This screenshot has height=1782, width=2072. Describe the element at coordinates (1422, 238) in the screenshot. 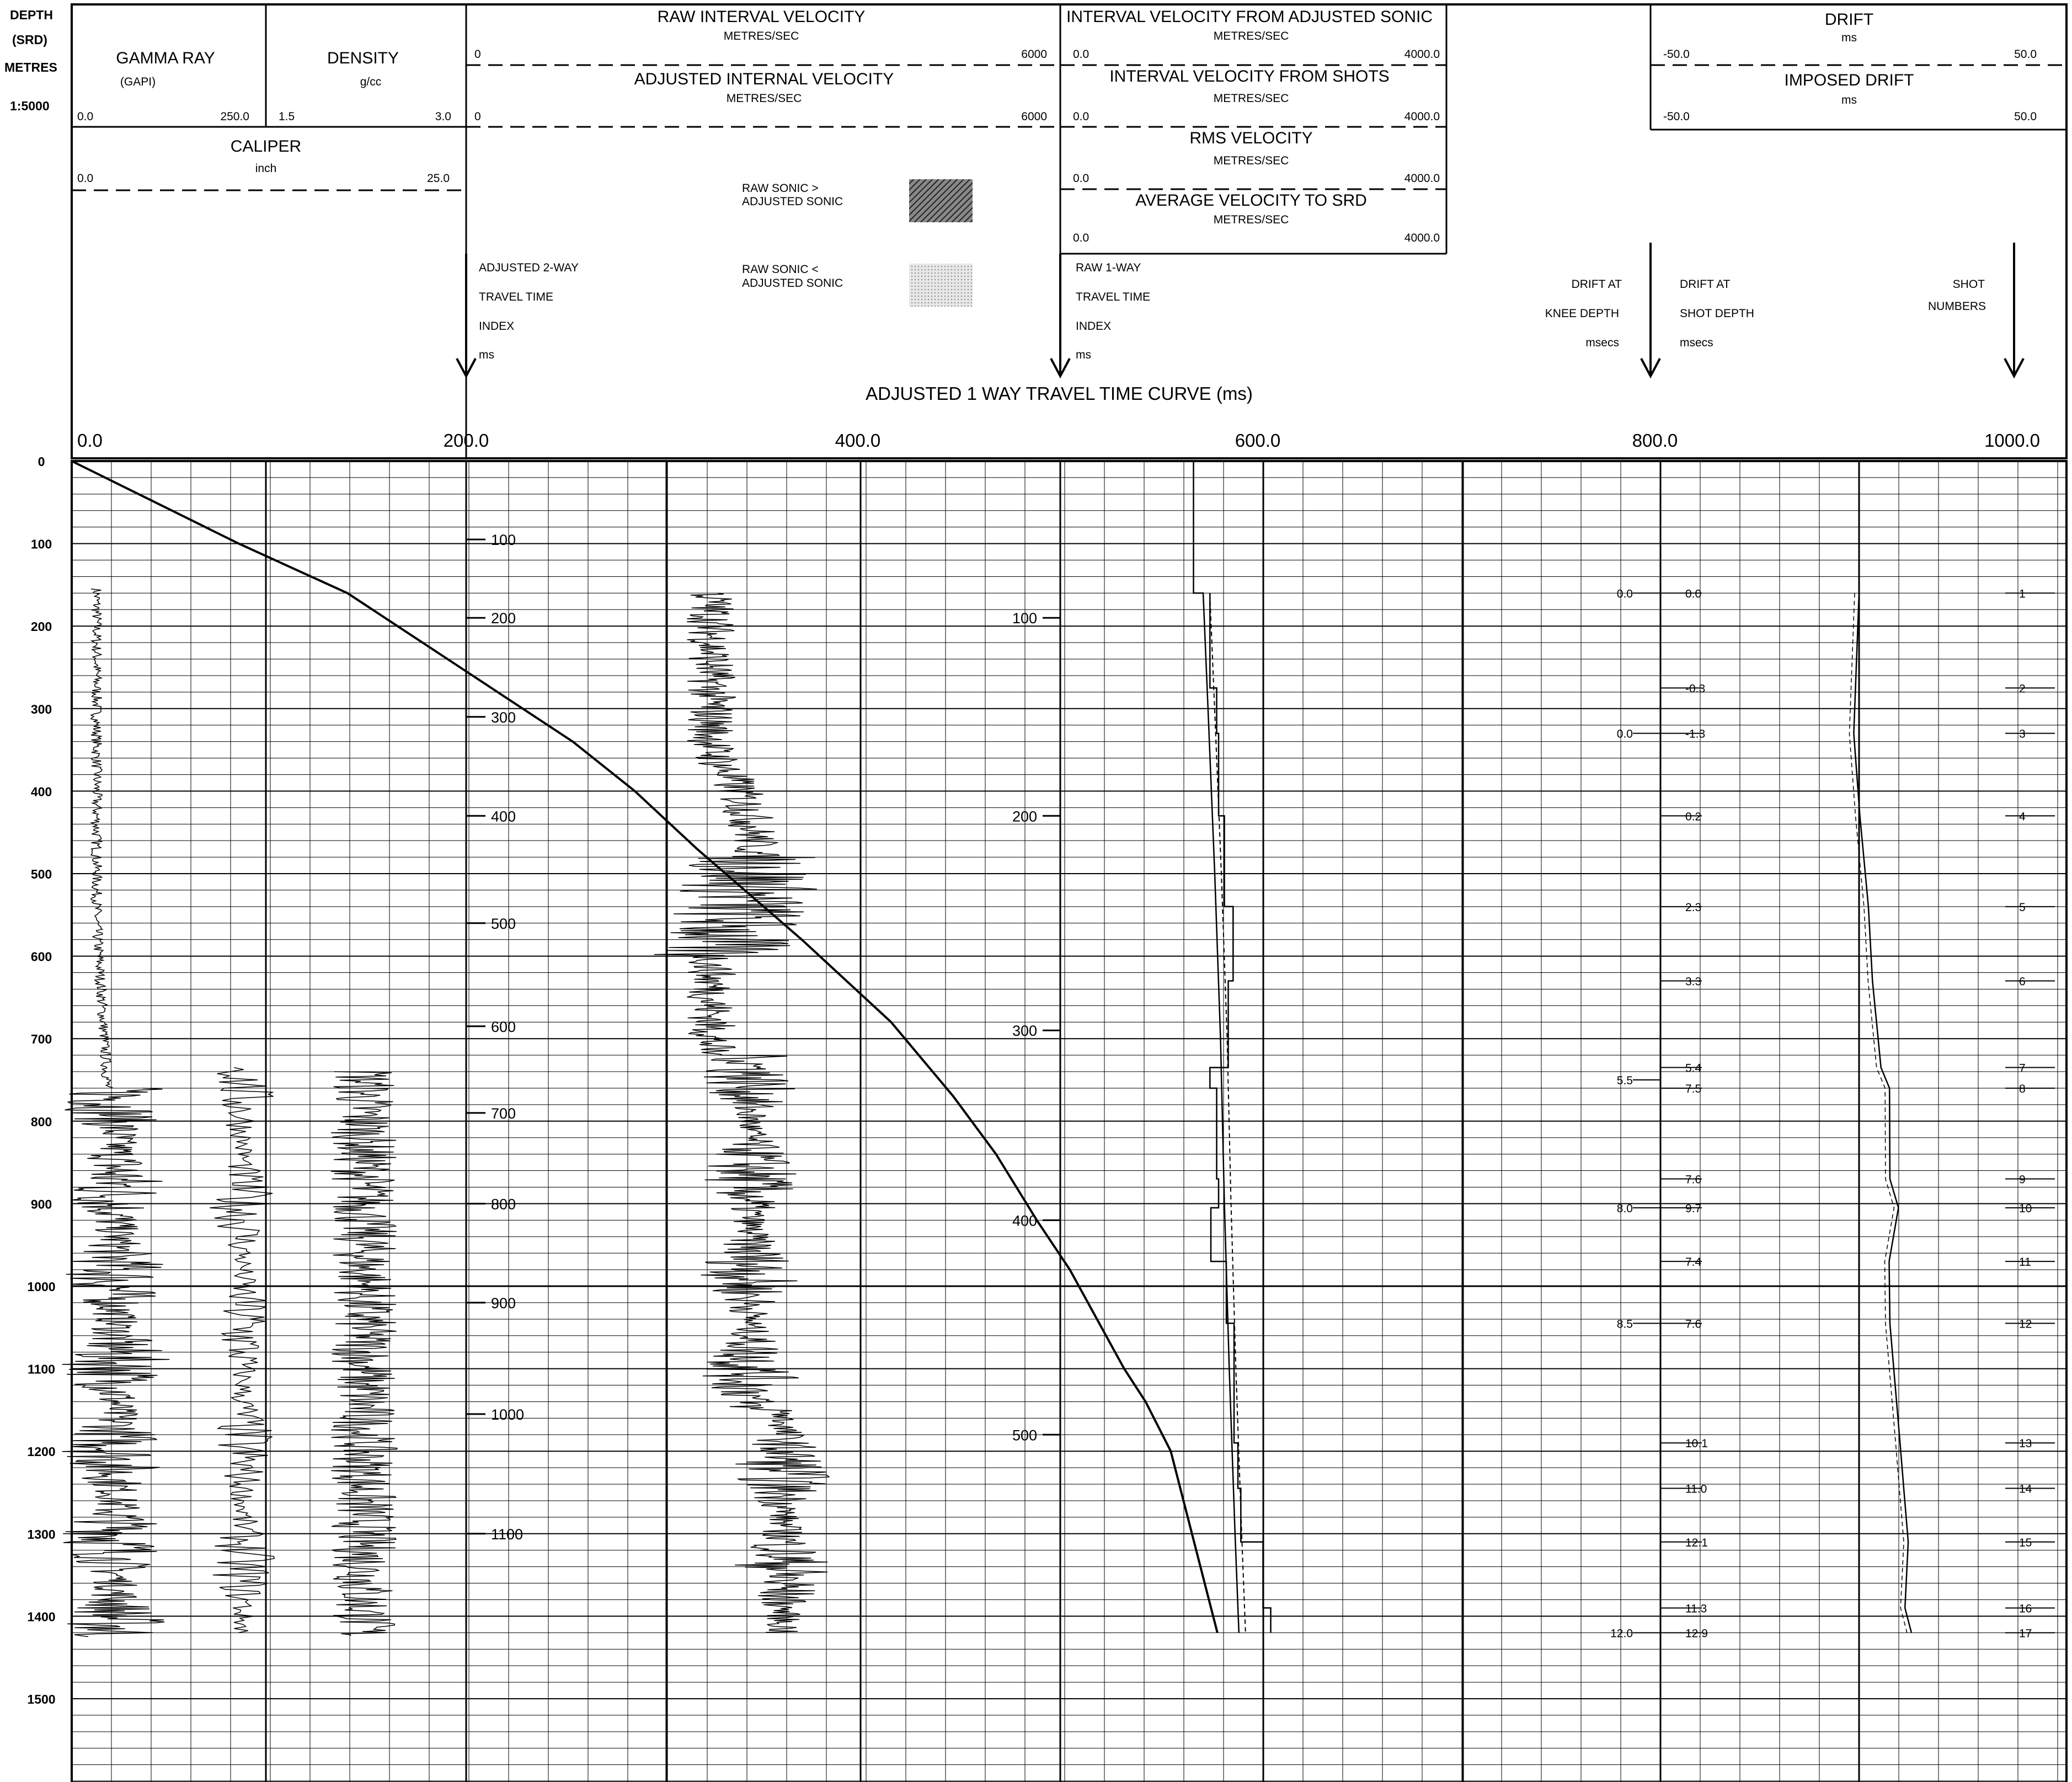

I see `avg-max: 4000.0` at that location.